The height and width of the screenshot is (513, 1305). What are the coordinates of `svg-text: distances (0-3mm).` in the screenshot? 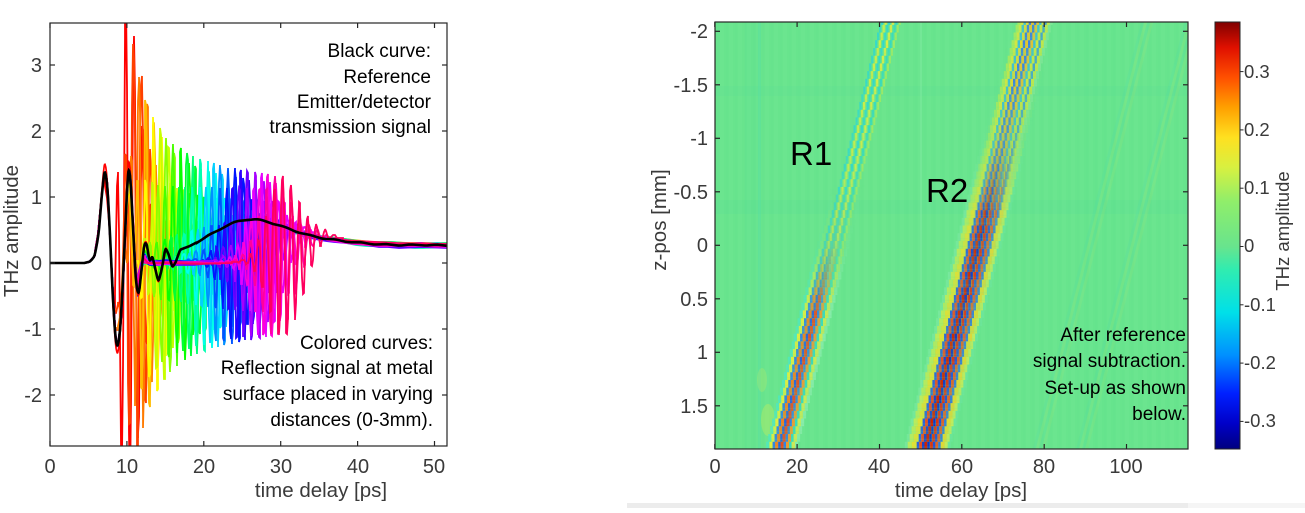 It's located at (351, 420).